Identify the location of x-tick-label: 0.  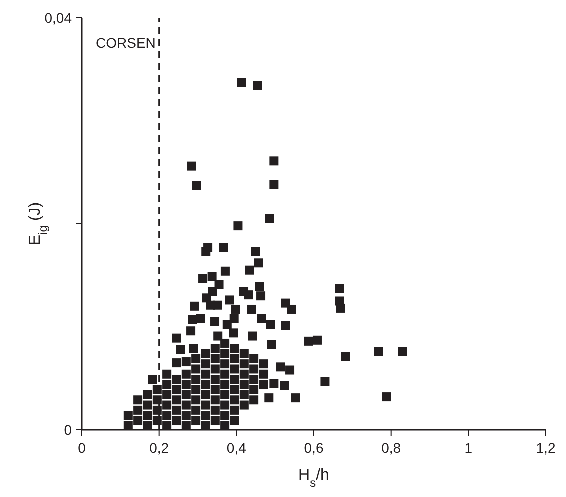
(82, 448).